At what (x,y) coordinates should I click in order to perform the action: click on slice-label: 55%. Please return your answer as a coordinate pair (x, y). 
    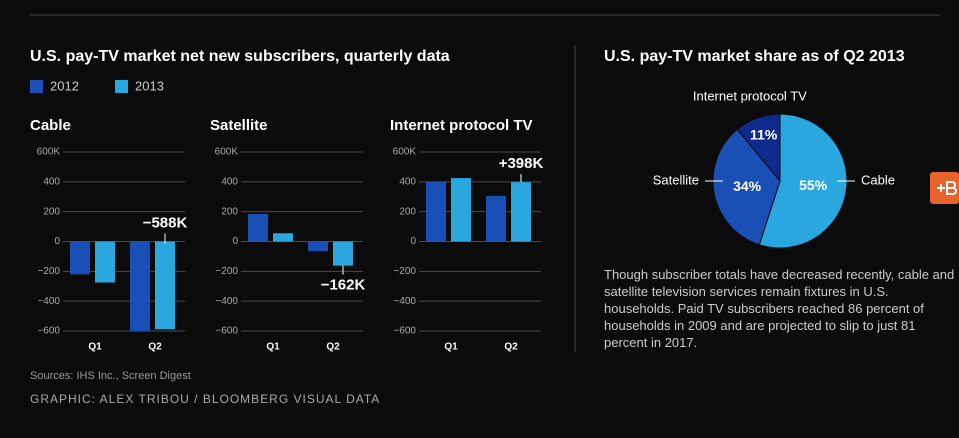
    Looking at the image, I should click on (813, 185).